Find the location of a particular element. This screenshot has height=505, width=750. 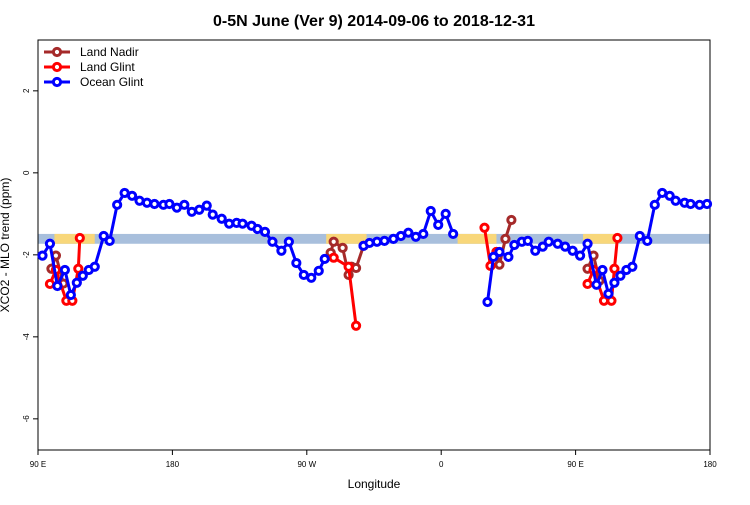

legend-label: Land Glint is located at coordinates (107, 67).